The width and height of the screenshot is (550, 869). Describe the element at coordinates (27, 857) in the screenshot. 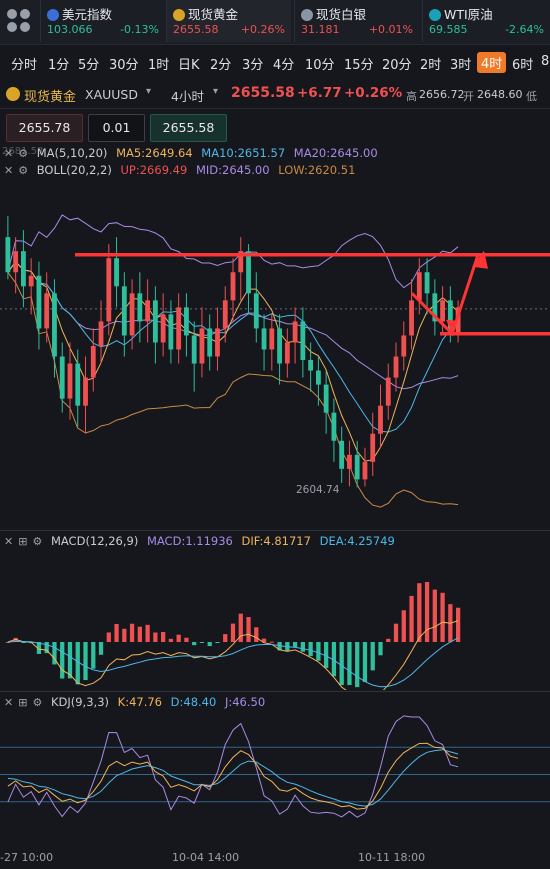

I see `x-axis-label: -27 10:00` at that location.